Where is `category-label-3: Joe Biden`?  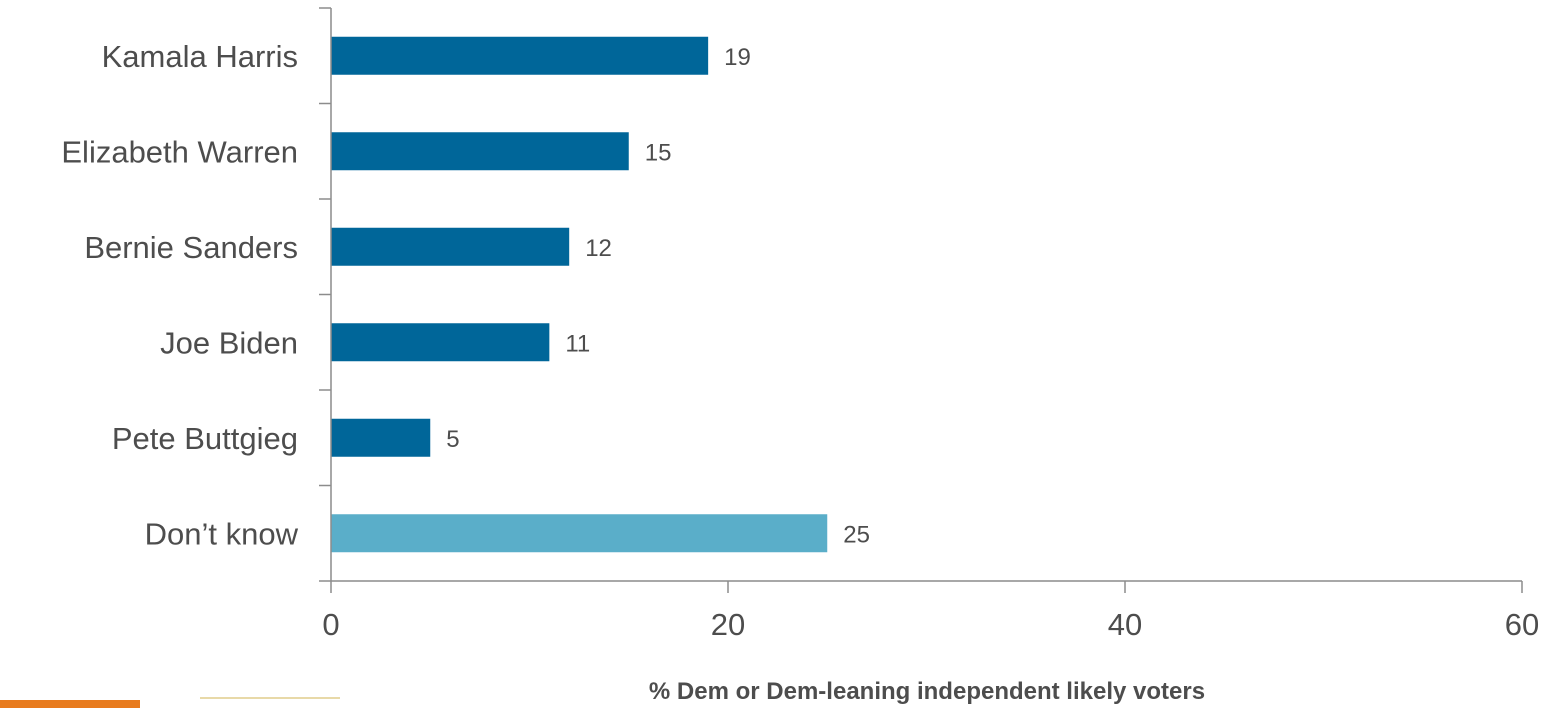
category-label-3: Joe Biden is located at coordinates (229, 342).